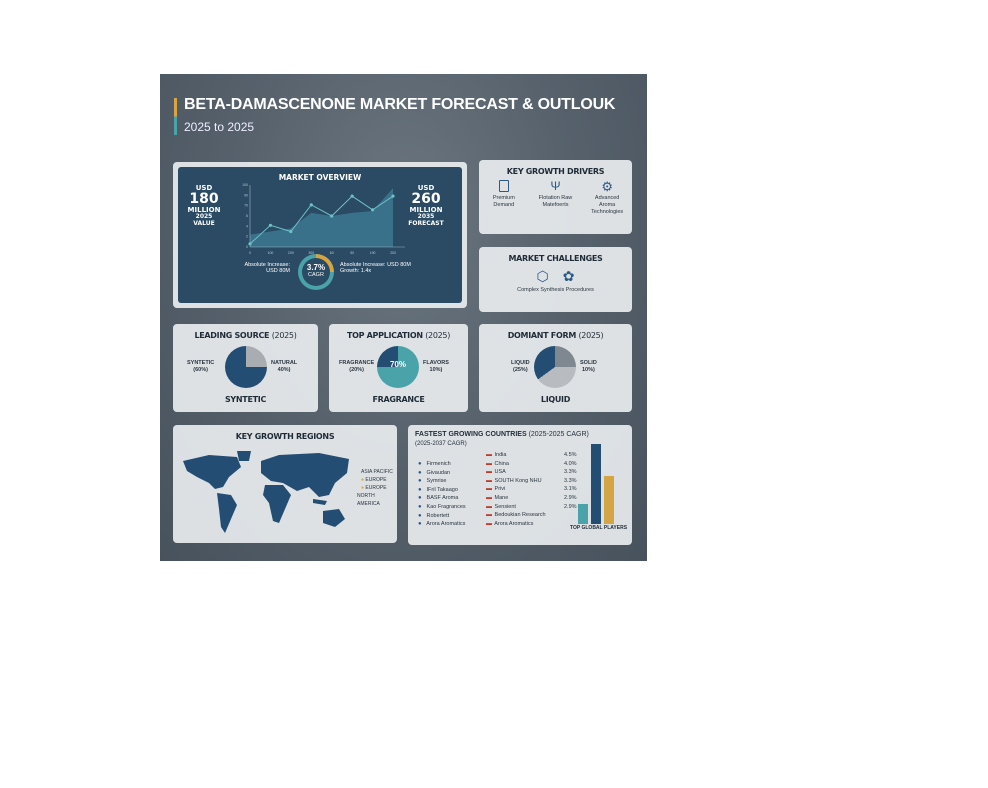  What do you see at coordinates (599, 528) in the screenshot?
I see `bars-caption: TOP GLOBAL PLAYERS` at bounding box center [599, 528].